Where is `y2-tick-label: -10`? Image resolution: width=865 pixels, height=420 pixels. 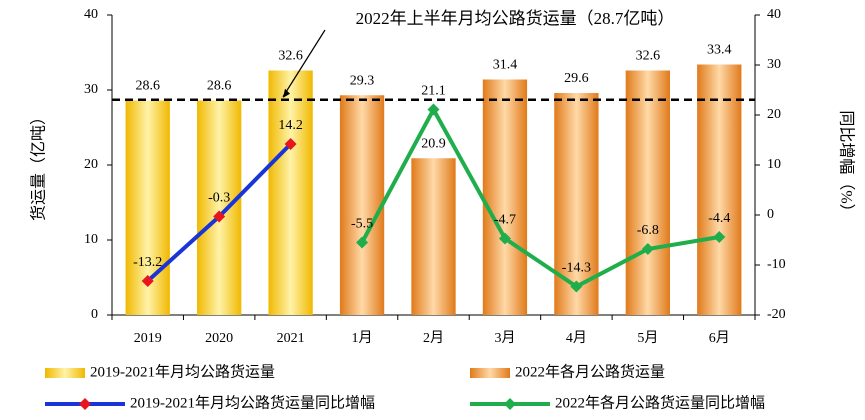 y2-tick-label: -10 is located at coordinates (776, 264).